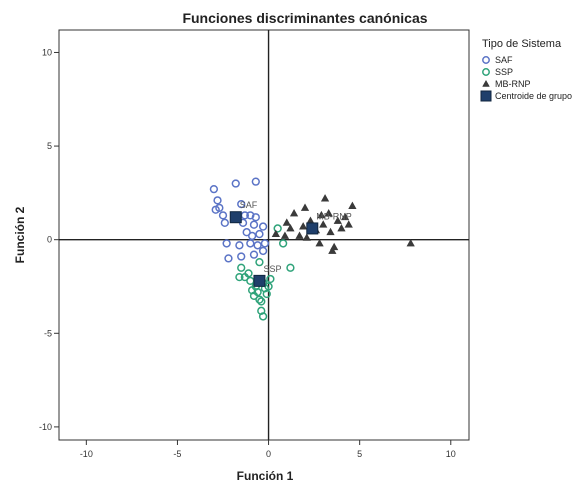 Image resolution: width=587 pixels, height=486 pixels. I want to click on legend-item-ssp: SSP, so click(497, 72).